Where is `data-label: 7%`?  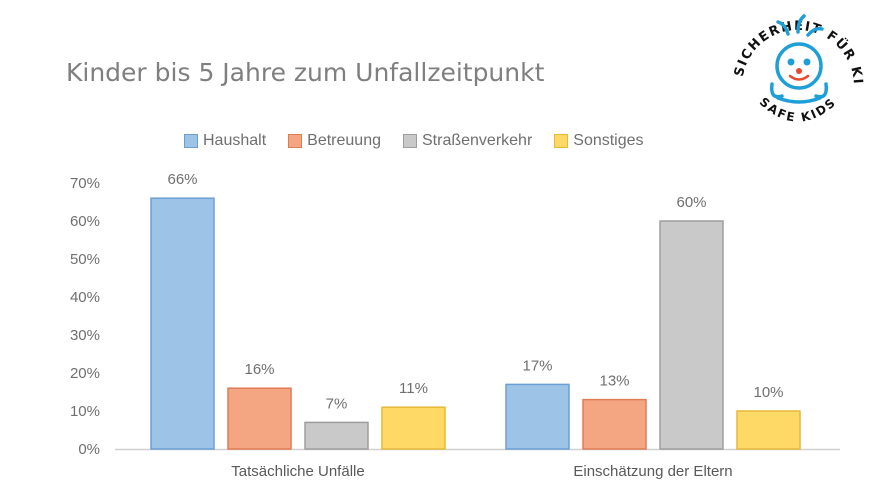 data-label: 7% is located at coordinates (337, 403).